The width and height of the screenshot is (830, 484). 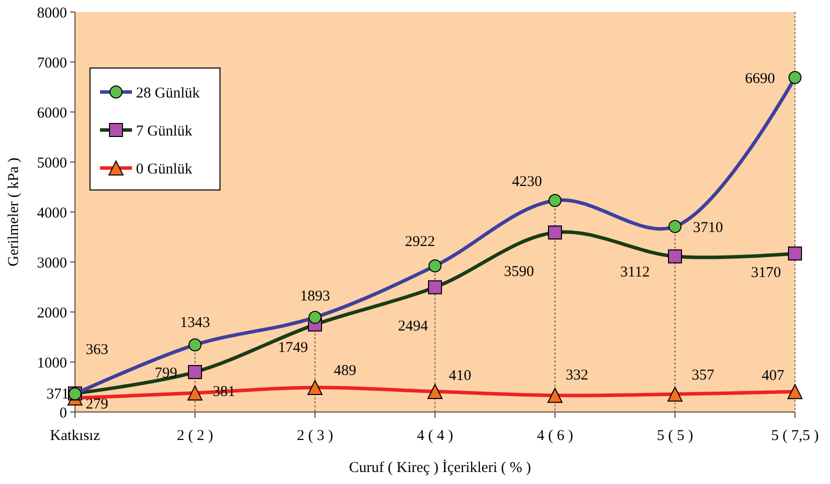 What do you see at coordinates (795, 436) in the screenshot?
I see `x-tick-label: 5 ( 7,5 )` at bounding box center [795, 436].